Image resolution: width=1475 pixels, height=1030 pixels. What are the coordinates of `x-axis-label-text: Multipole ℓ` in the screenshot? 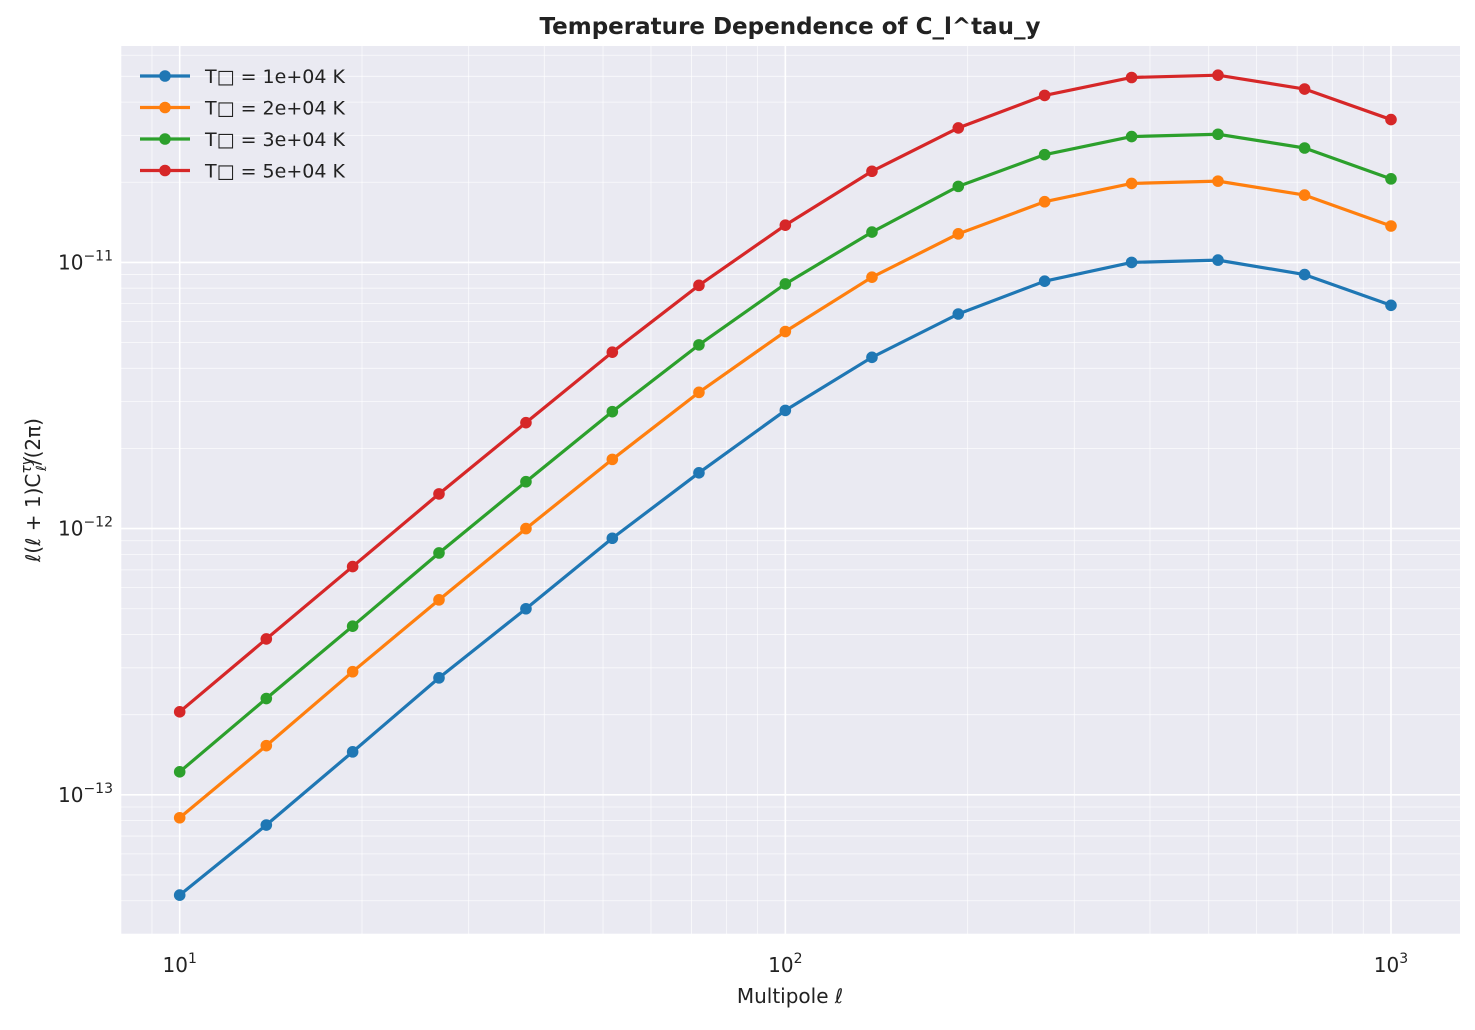 It's located at (790, 996).